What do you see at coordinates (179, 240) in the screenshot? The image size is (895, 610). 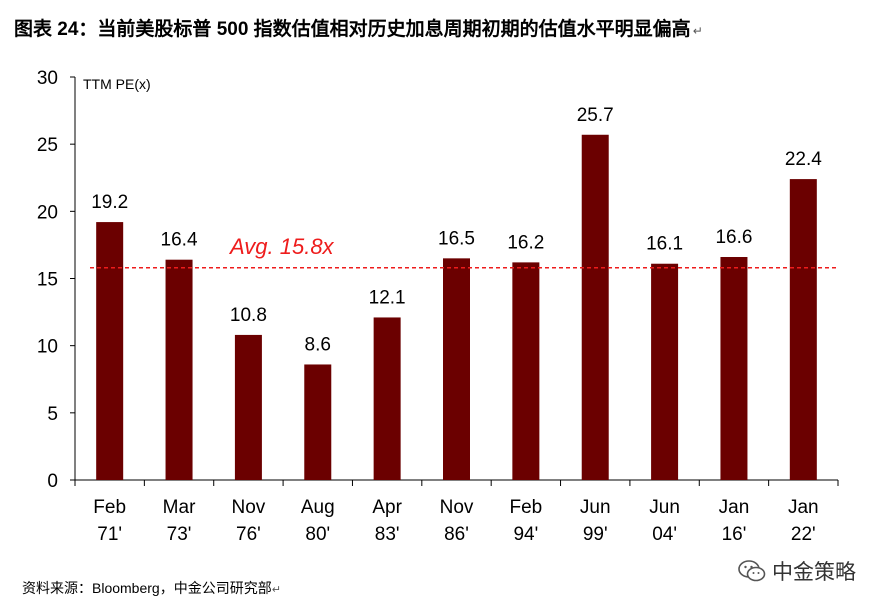 I see `bar-value-label: 16.4` at bounding box center [179, 240].